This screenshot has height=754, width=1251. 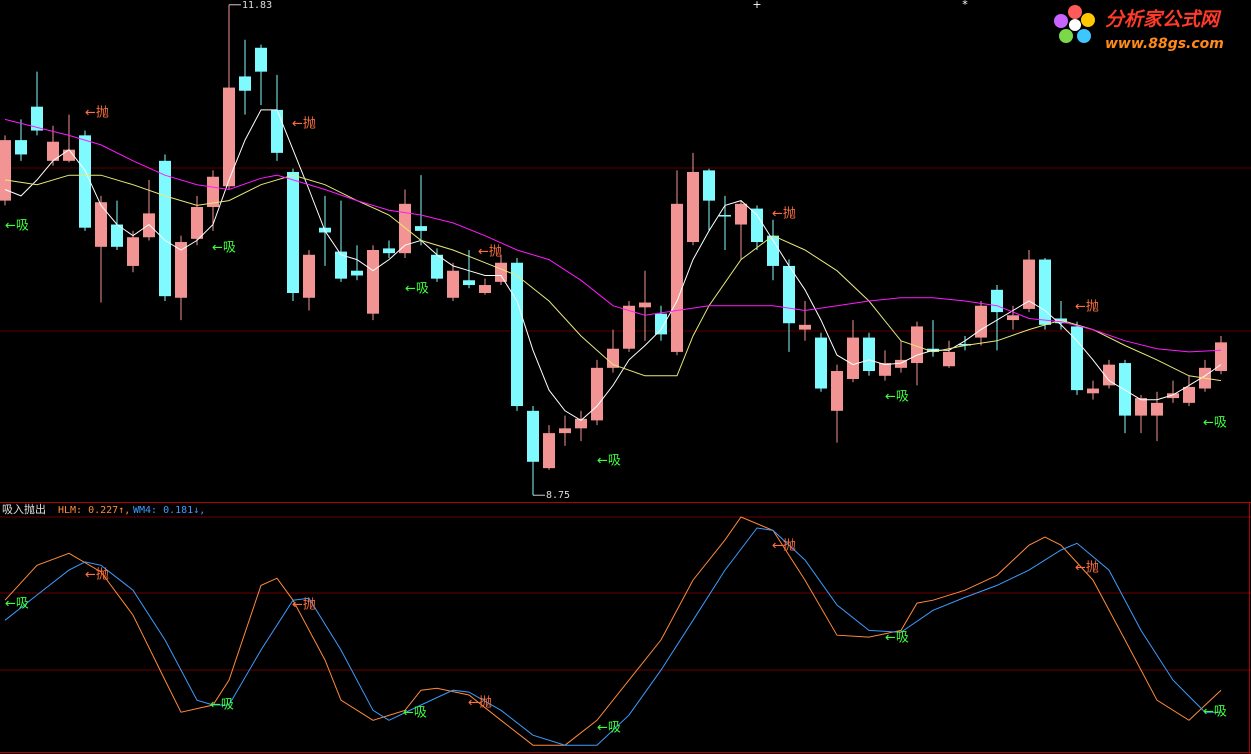 I want to click on logo: 分析家公式网 www.88gs.com, so click(x=1139, y=28).